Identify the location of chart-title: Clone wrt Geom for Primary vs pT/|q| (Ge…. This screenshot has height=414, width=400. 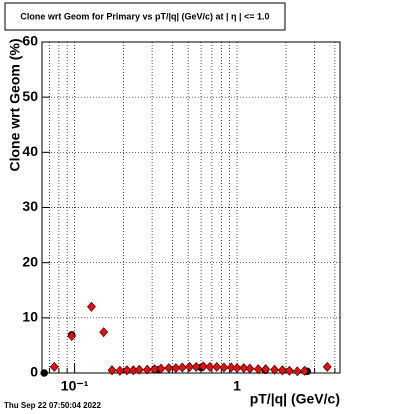
(144, 16).